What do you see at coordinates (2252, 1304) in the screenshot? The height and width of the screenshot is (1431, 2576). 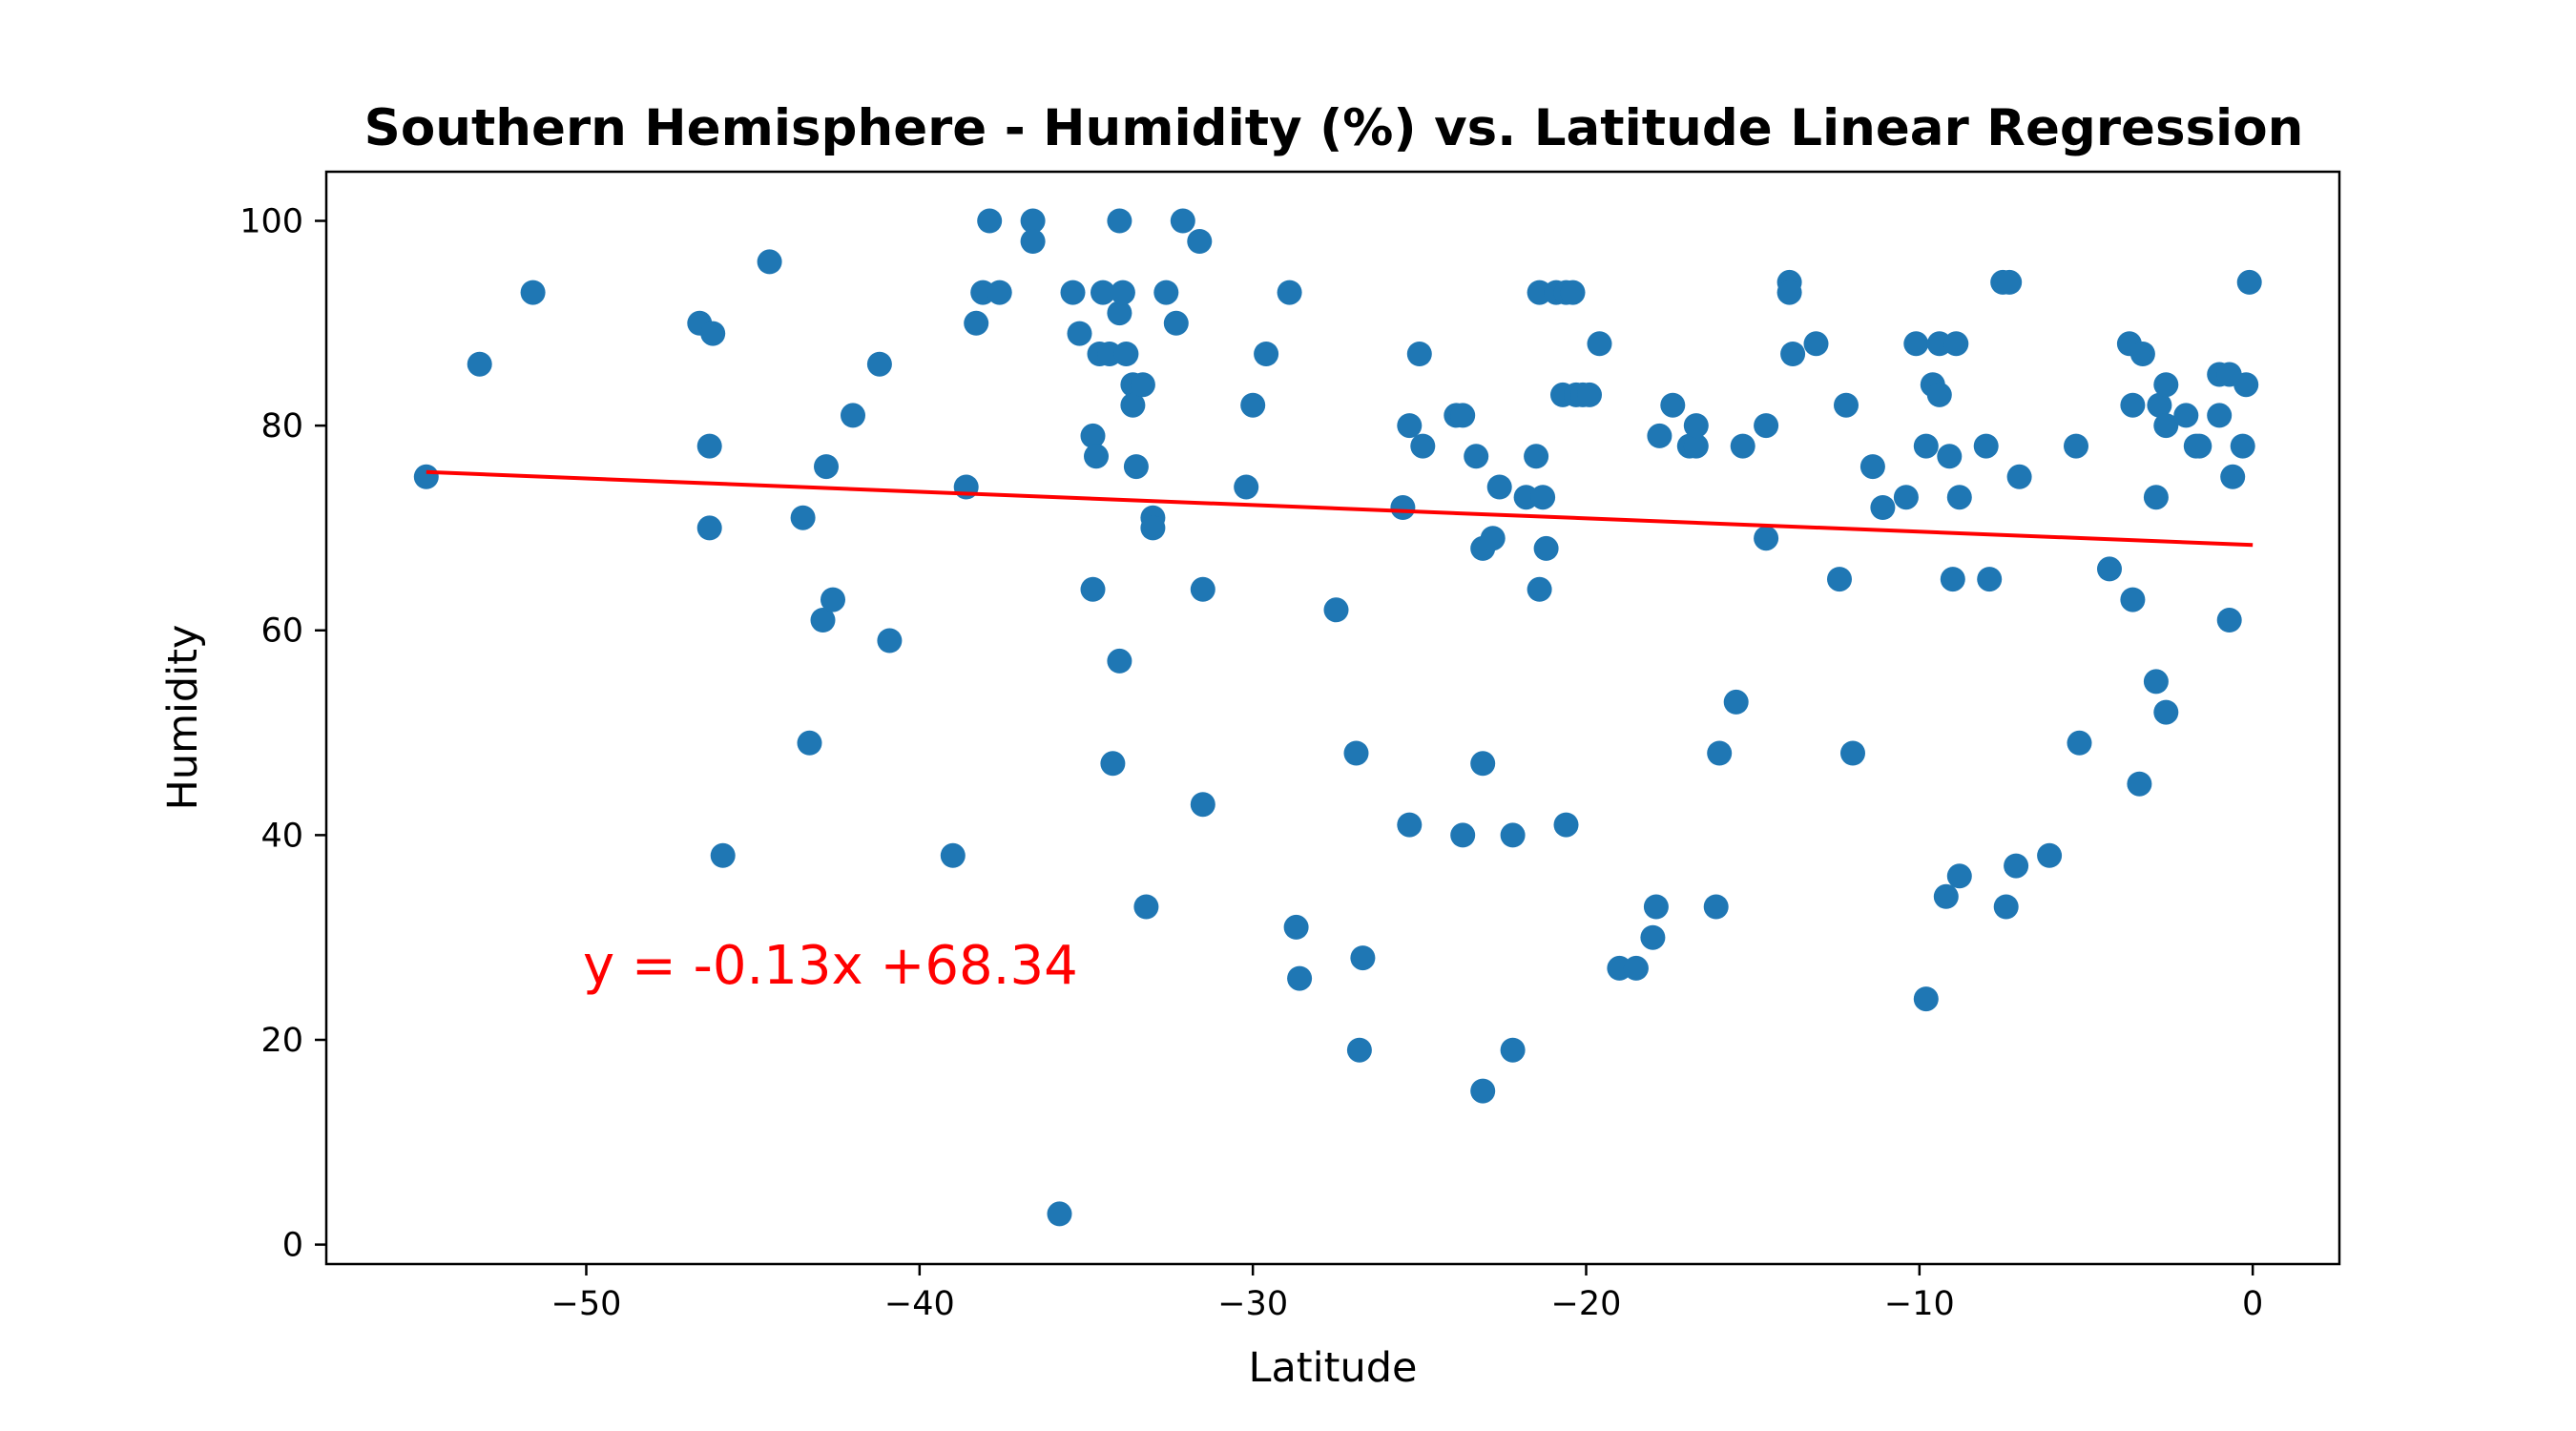 I see `x-tick-label: 0` at bounding box center [2252, 1304].